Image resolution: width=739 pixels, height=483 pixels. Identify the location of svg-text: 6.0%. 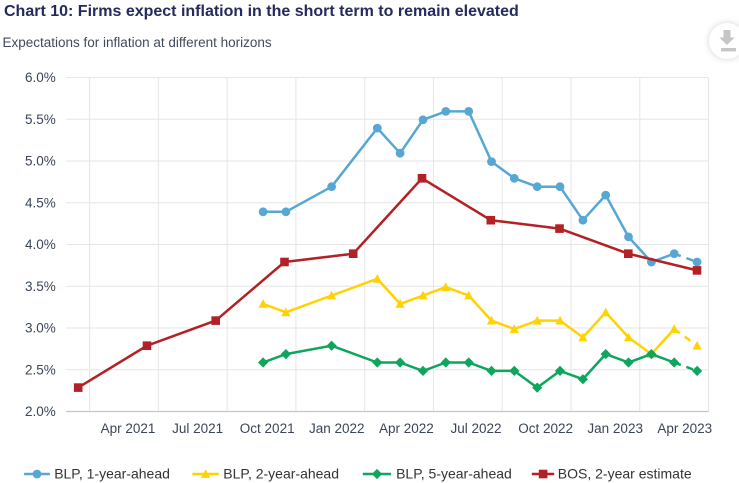
(40, 77).